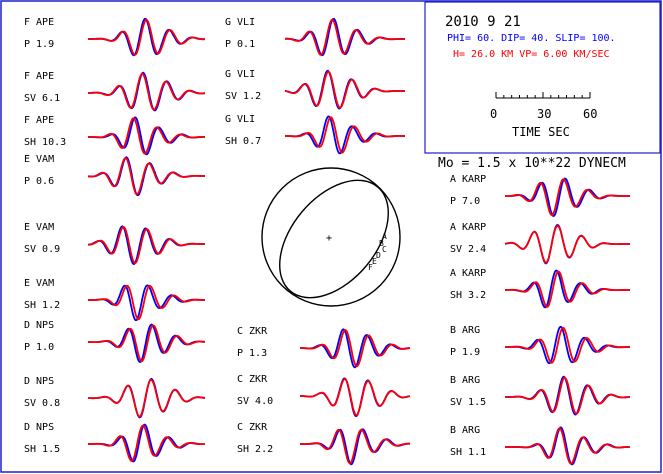 The width and height of the screenshot is (663, 474). I want to click on station-panel: D NPS P 1.0, so click(114, 341).